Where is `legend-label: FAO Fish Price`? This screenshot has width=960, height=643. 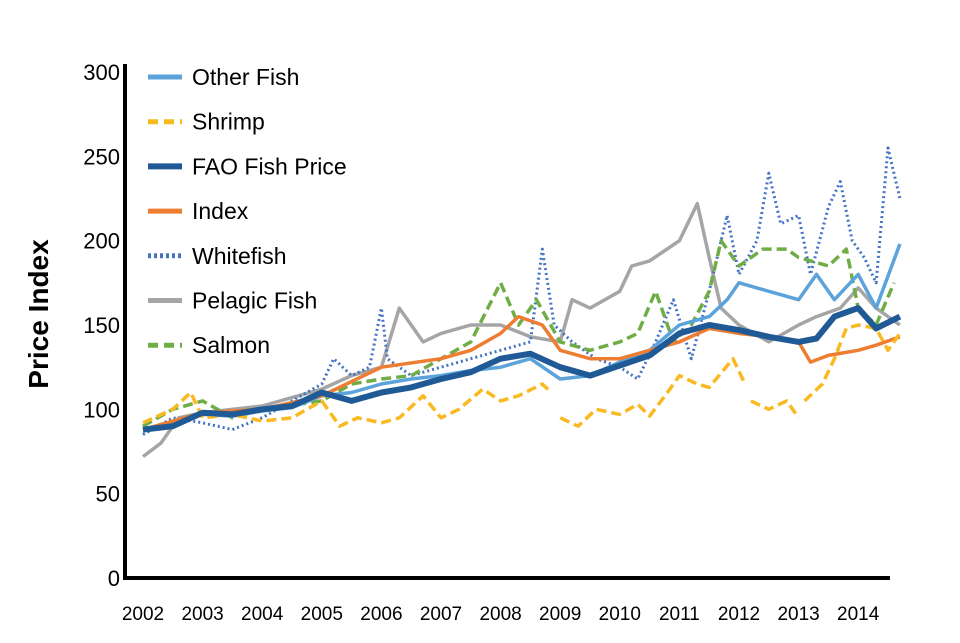
legend-label: FAO Fish Price is located at coordinates (269, 166).